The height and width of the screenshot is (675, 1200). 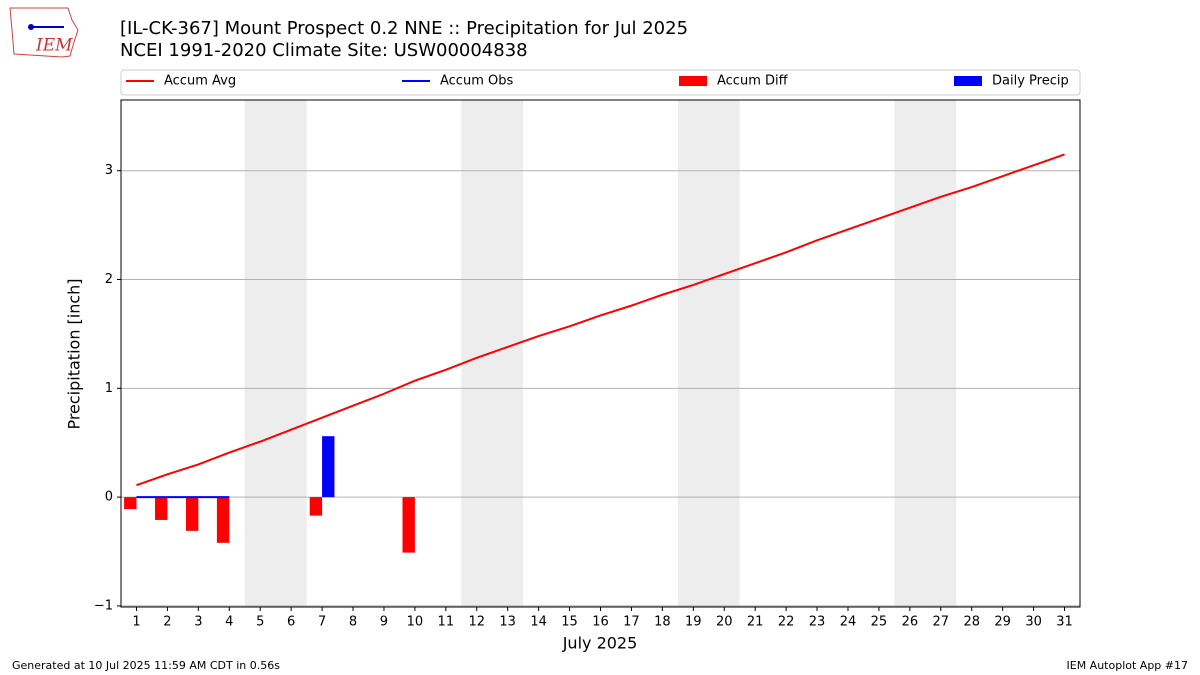 I want to click on x-tick-label: 11, so click(x=446, y=622).